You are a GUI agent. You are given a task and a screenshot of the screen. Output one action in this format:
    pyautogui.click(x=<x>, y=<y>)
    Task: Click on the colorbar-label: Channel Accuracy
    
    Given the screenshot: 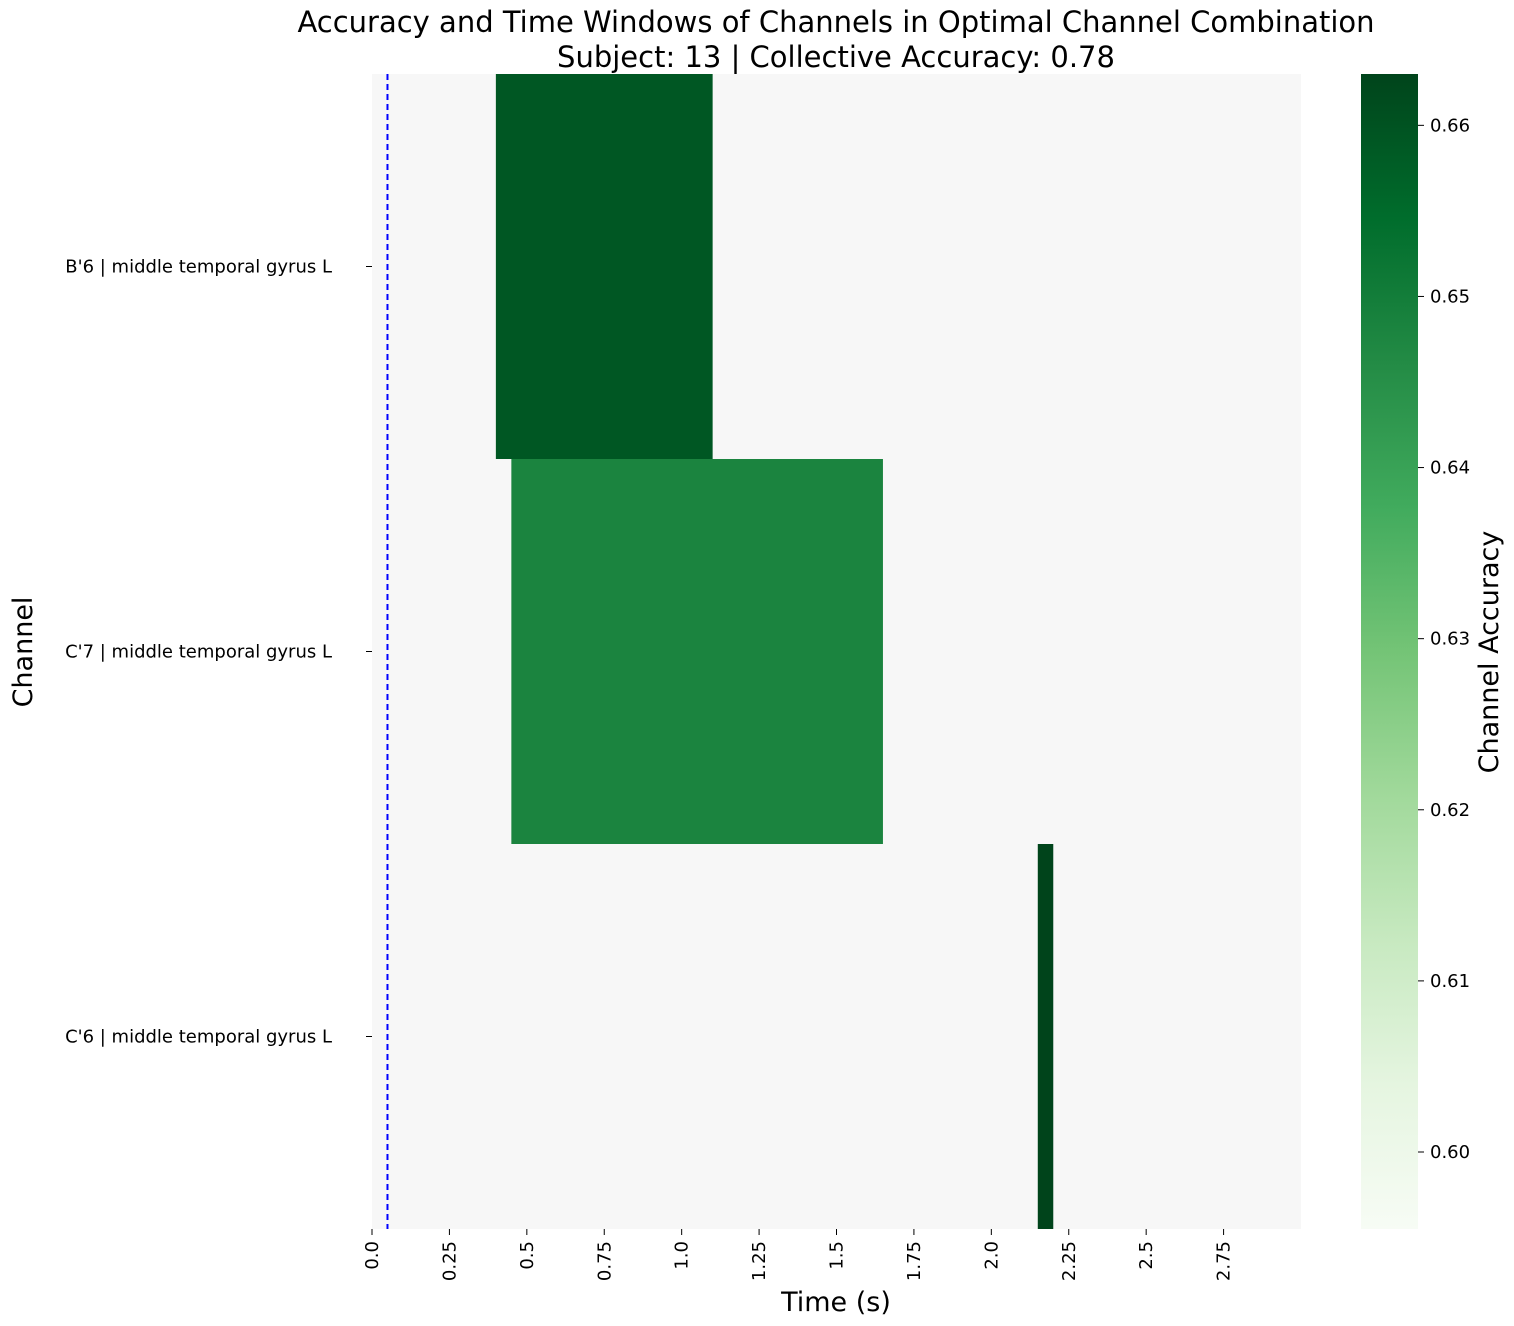 What is the action you would take?
    pyautogui.click(x=1489, y=652)
    